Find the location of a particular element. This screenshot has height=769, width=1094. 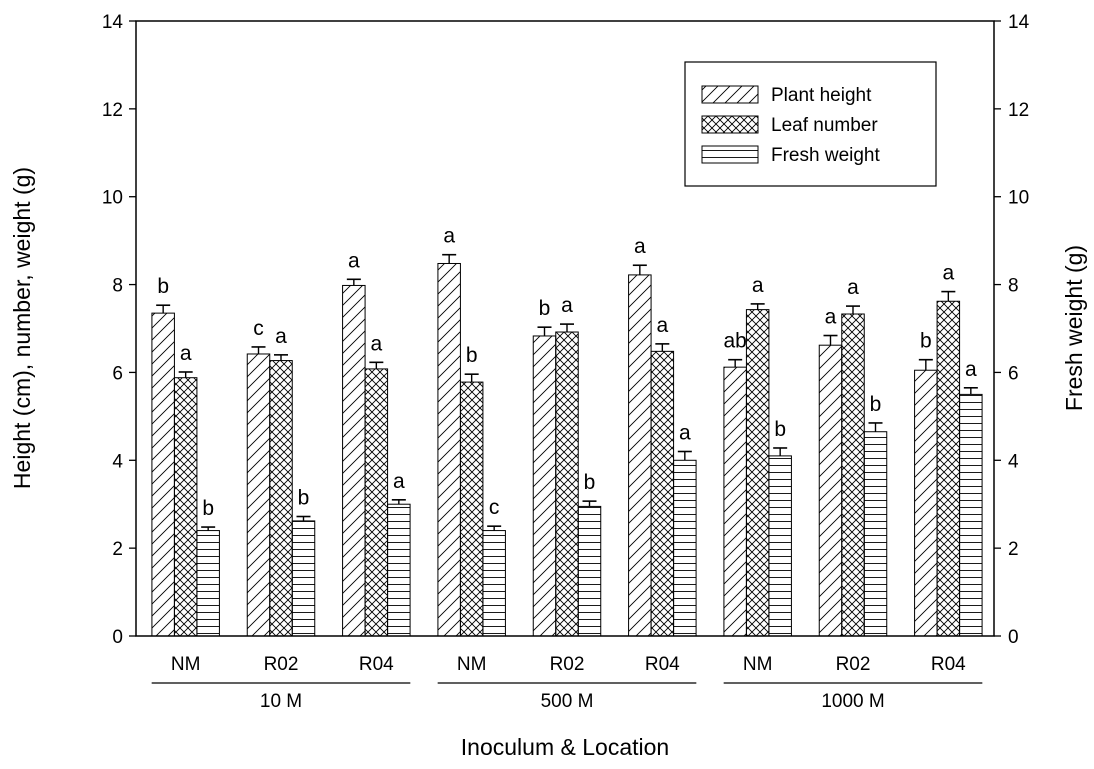

y-tick-label: 10 is located at coordinates (112, 198).